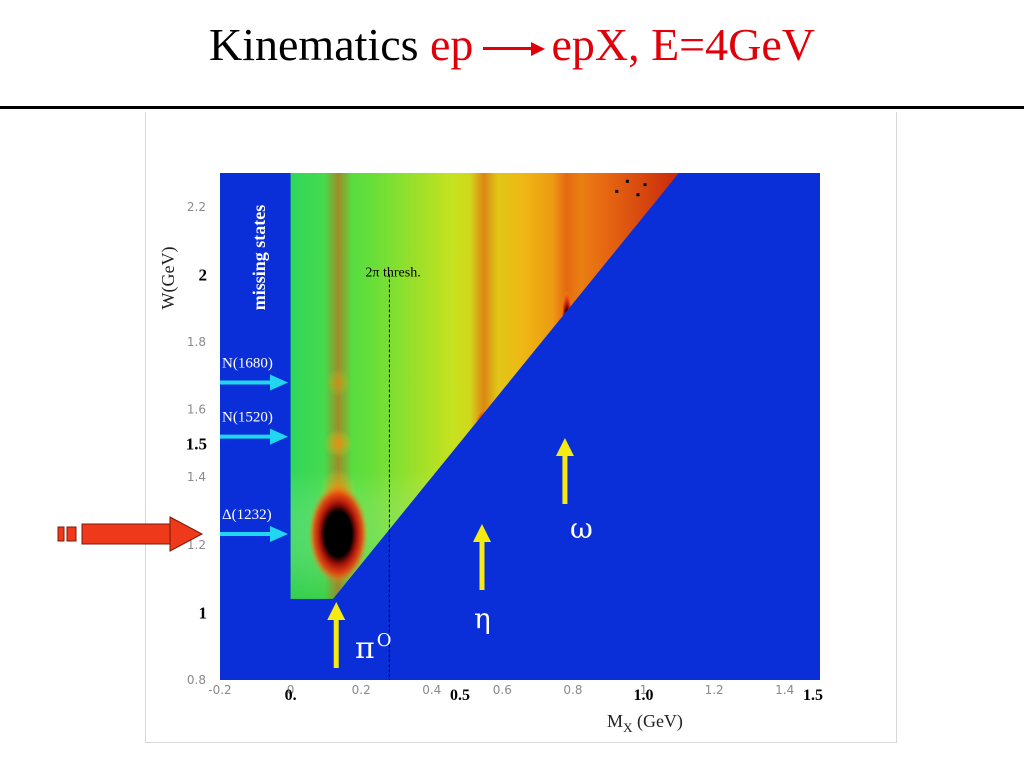  I want to click on big-red-arrow-icon, so click(130, 534).